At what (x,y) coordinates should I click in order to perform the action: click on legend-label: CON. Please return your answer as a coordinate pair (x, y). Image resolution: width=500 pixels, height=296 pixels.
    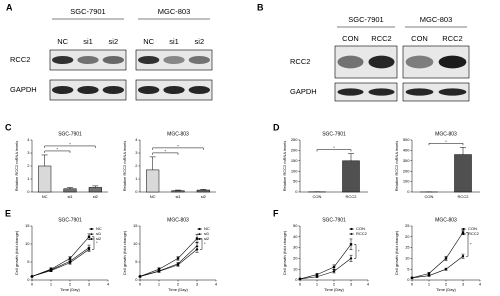
    Looking at the image, I should click on (360, 228).